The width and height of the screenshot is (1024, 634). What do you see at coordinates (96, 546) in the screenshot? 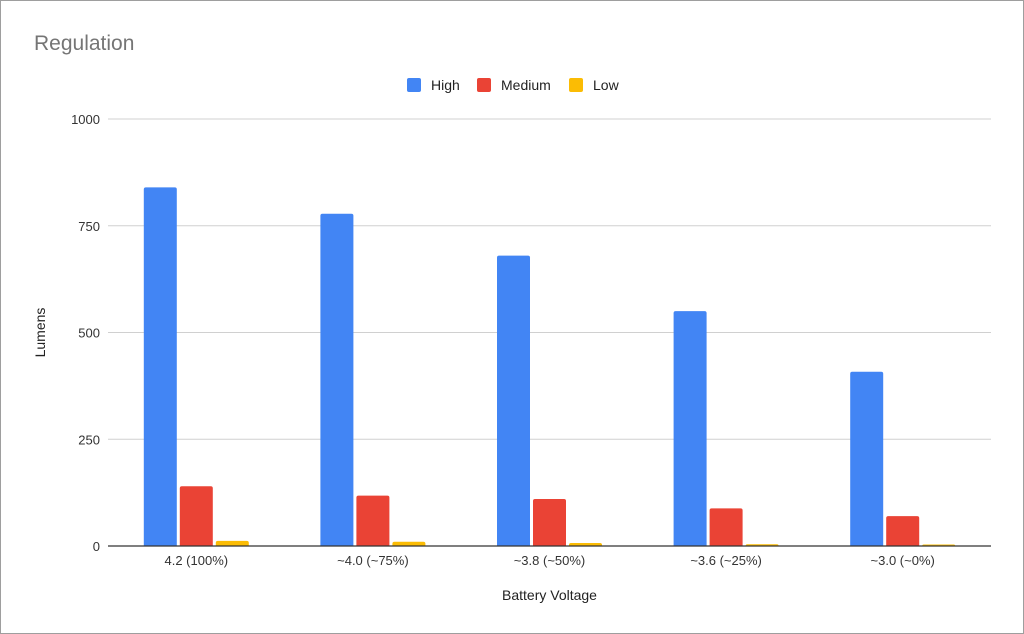
I see `y-tick-label: 0` at bounding box center [96, 546].